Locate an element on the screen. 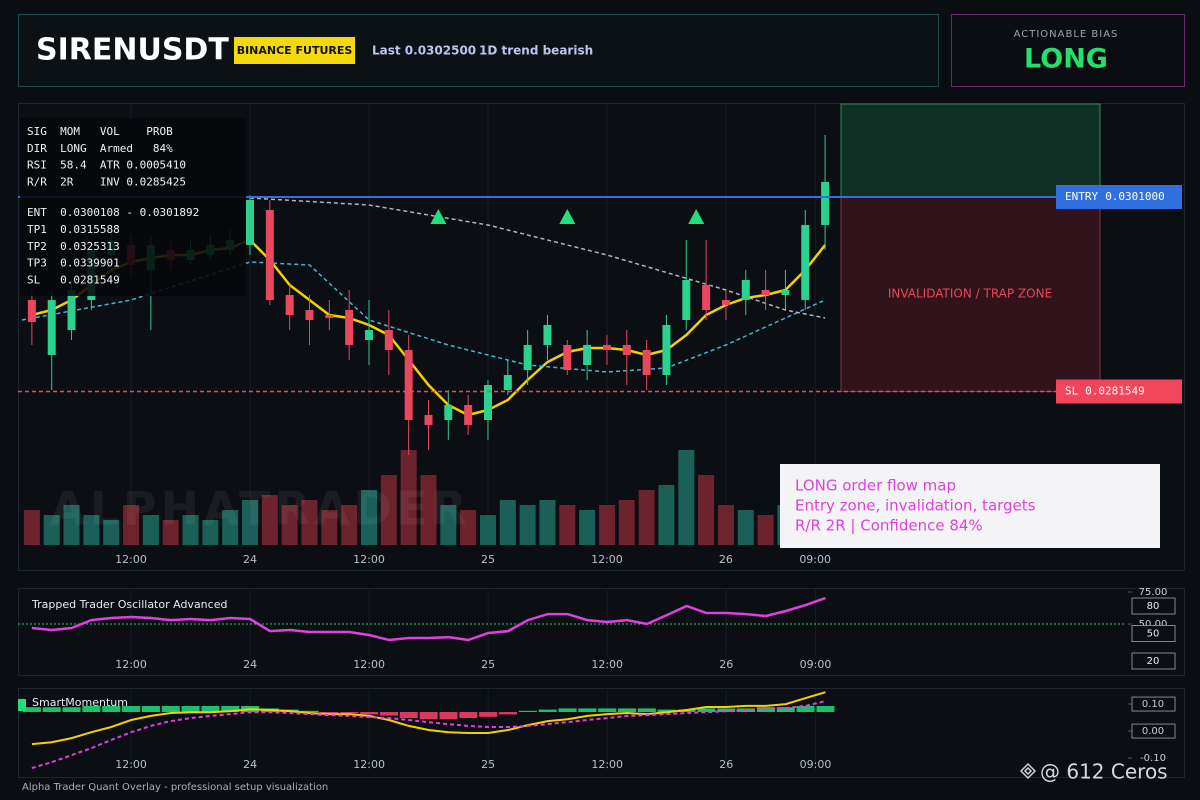  info-row: RSI 58.4 ATR 0.0005410 is located at coordinates (106, 165).